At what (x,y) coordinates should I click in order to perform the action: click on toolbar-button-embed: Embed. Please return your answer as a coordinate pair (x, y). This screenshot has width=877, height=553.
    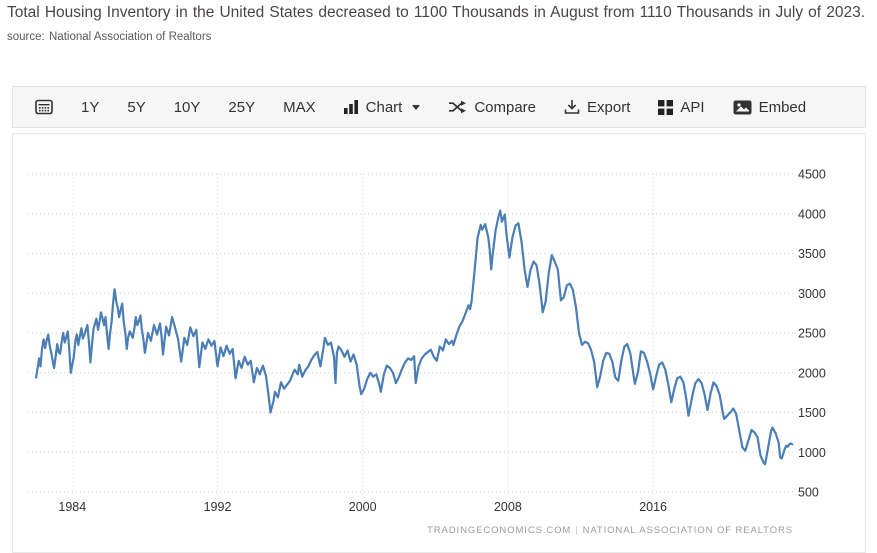
    Looking at the image, I should click on (770, 107).